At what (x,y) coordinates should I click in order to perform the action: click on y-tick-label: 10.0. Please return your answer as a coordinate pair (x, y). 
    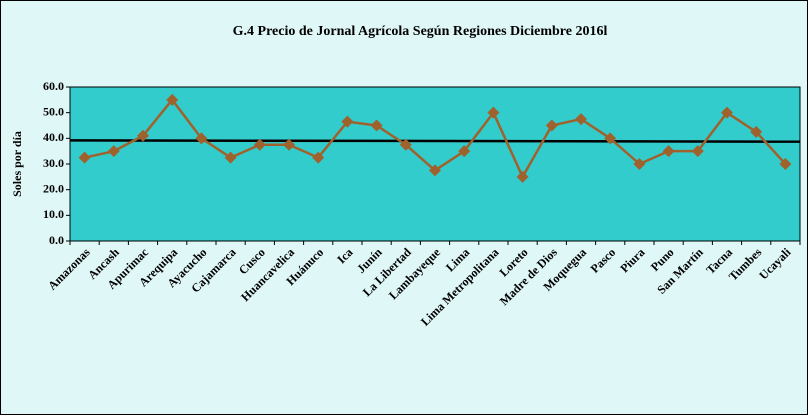
    Looking at the image, I should click on (53, 214).